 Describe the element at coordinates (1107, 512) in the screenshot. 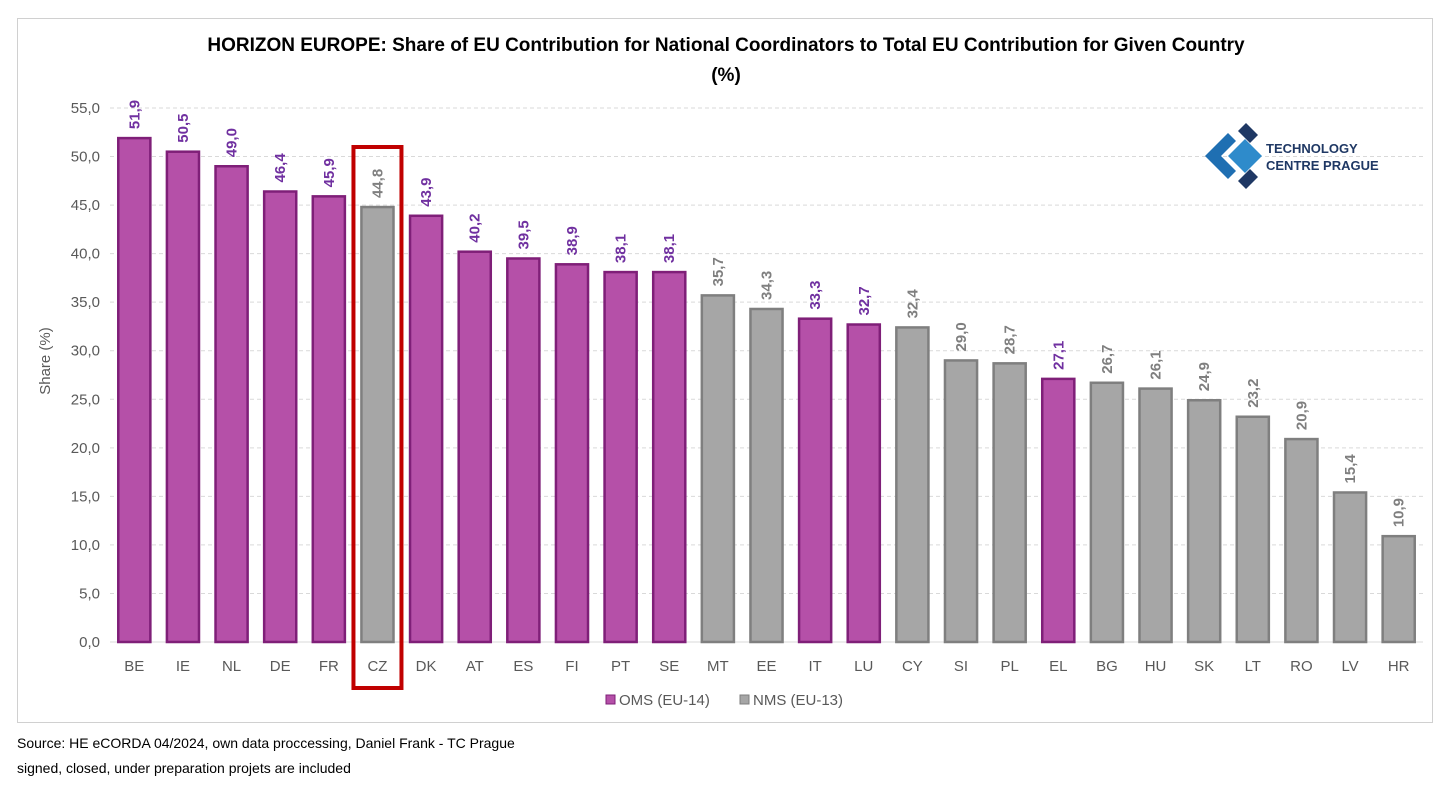

I see `bar-bg` at that location.